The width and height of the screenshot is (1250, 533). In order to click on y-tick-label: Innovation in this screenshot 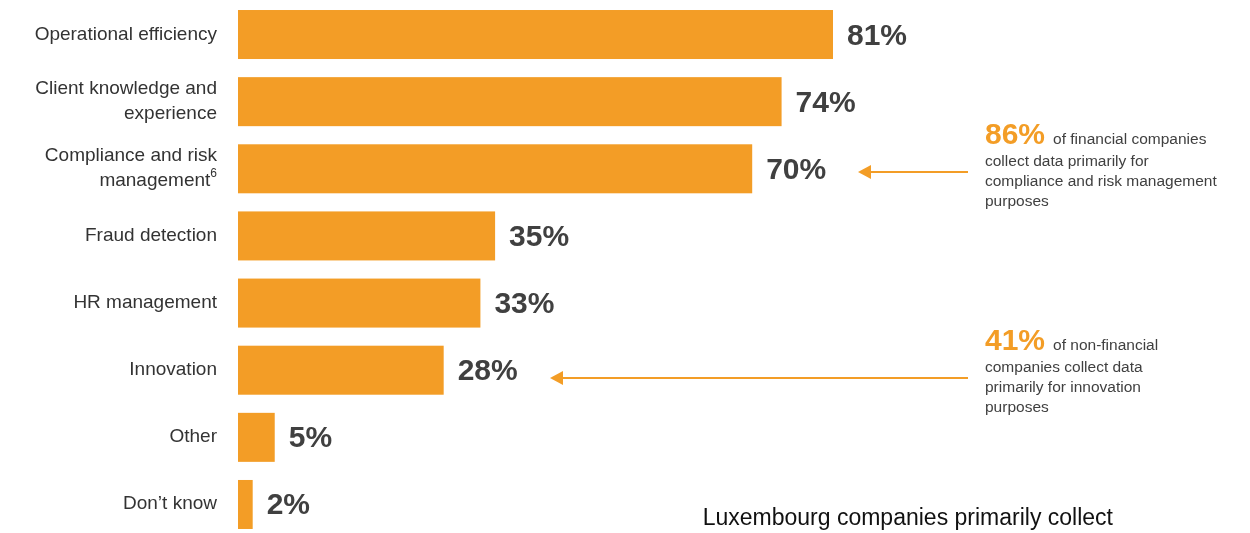, I will do `click(173, 369)`.